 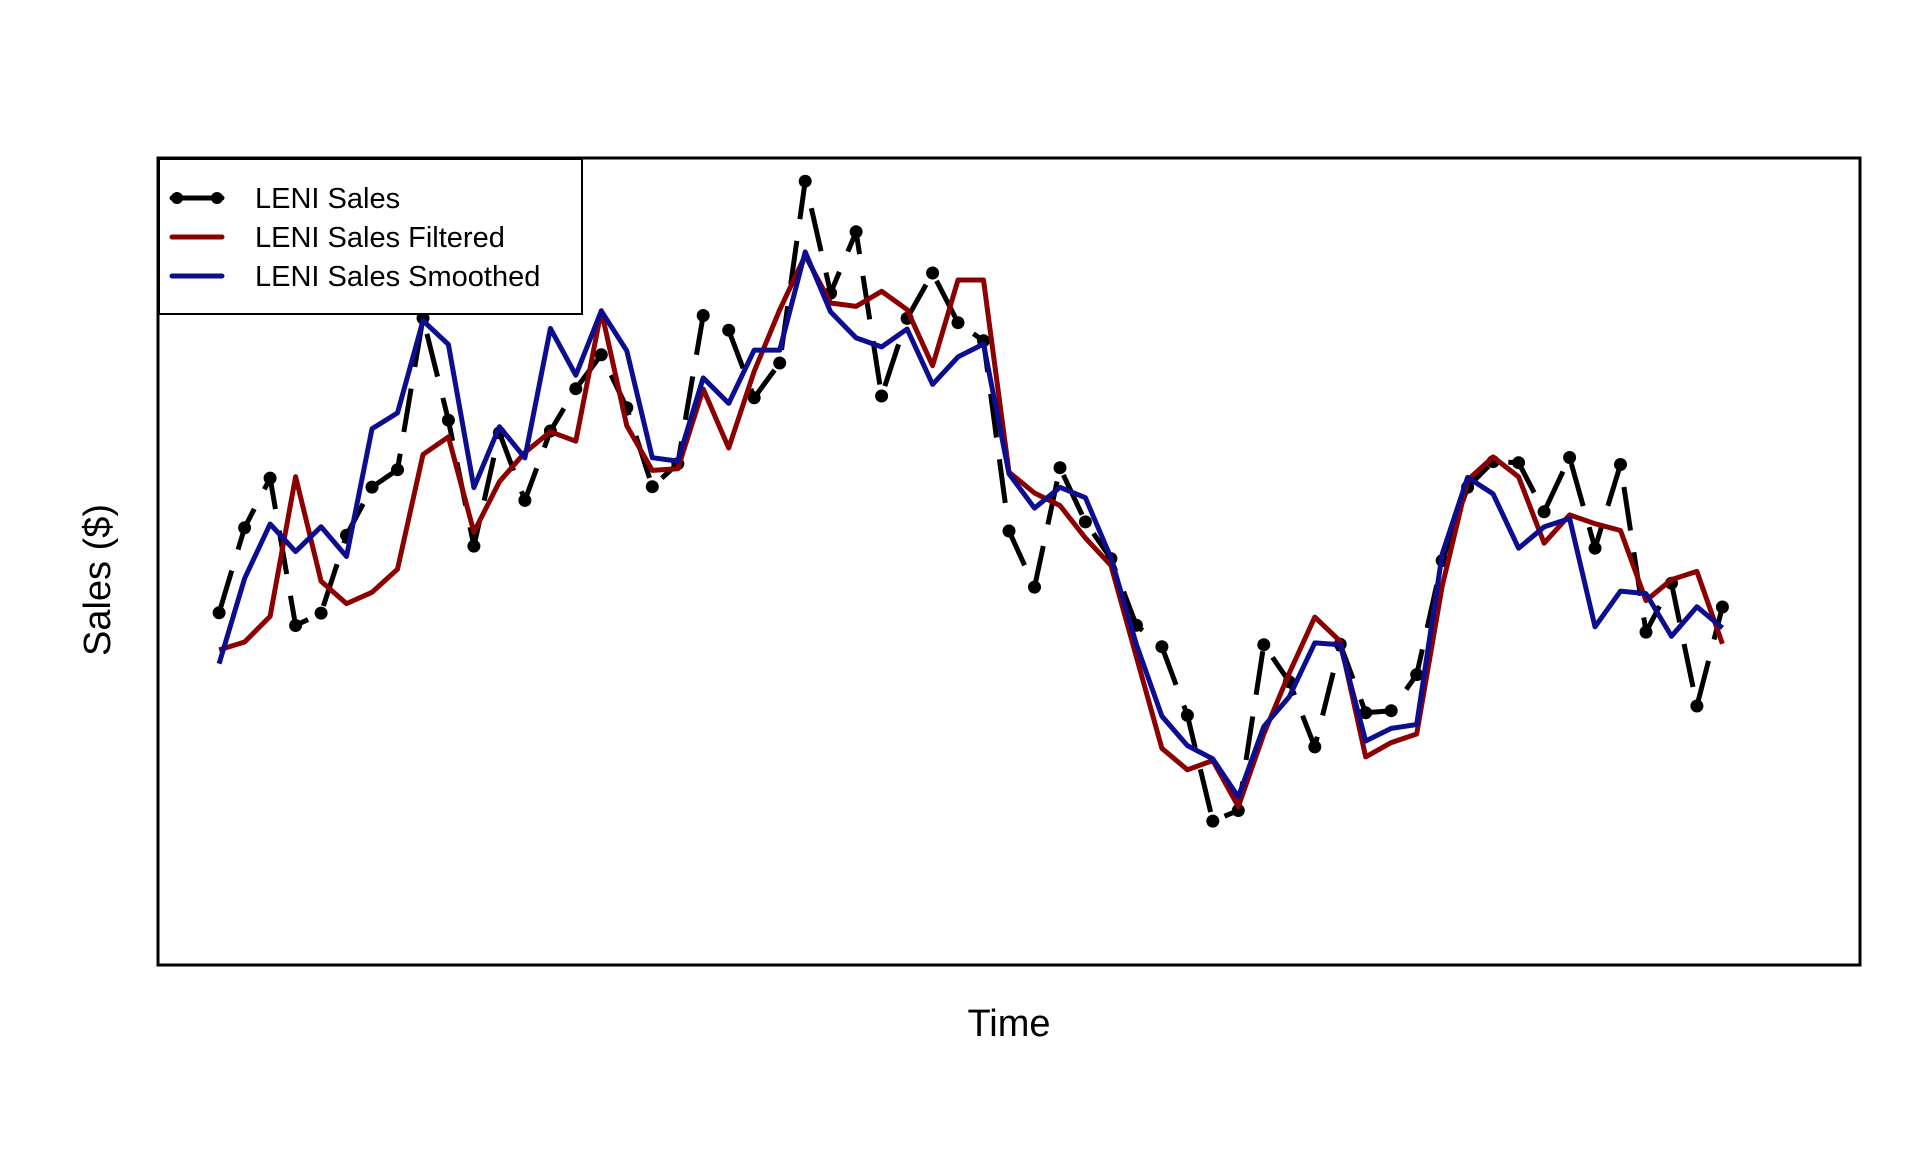 What do you see at coordinates (1008, 1024) in the screenshot?
I see `x-axis-title: Time` at bounding box center [1008, 1024].